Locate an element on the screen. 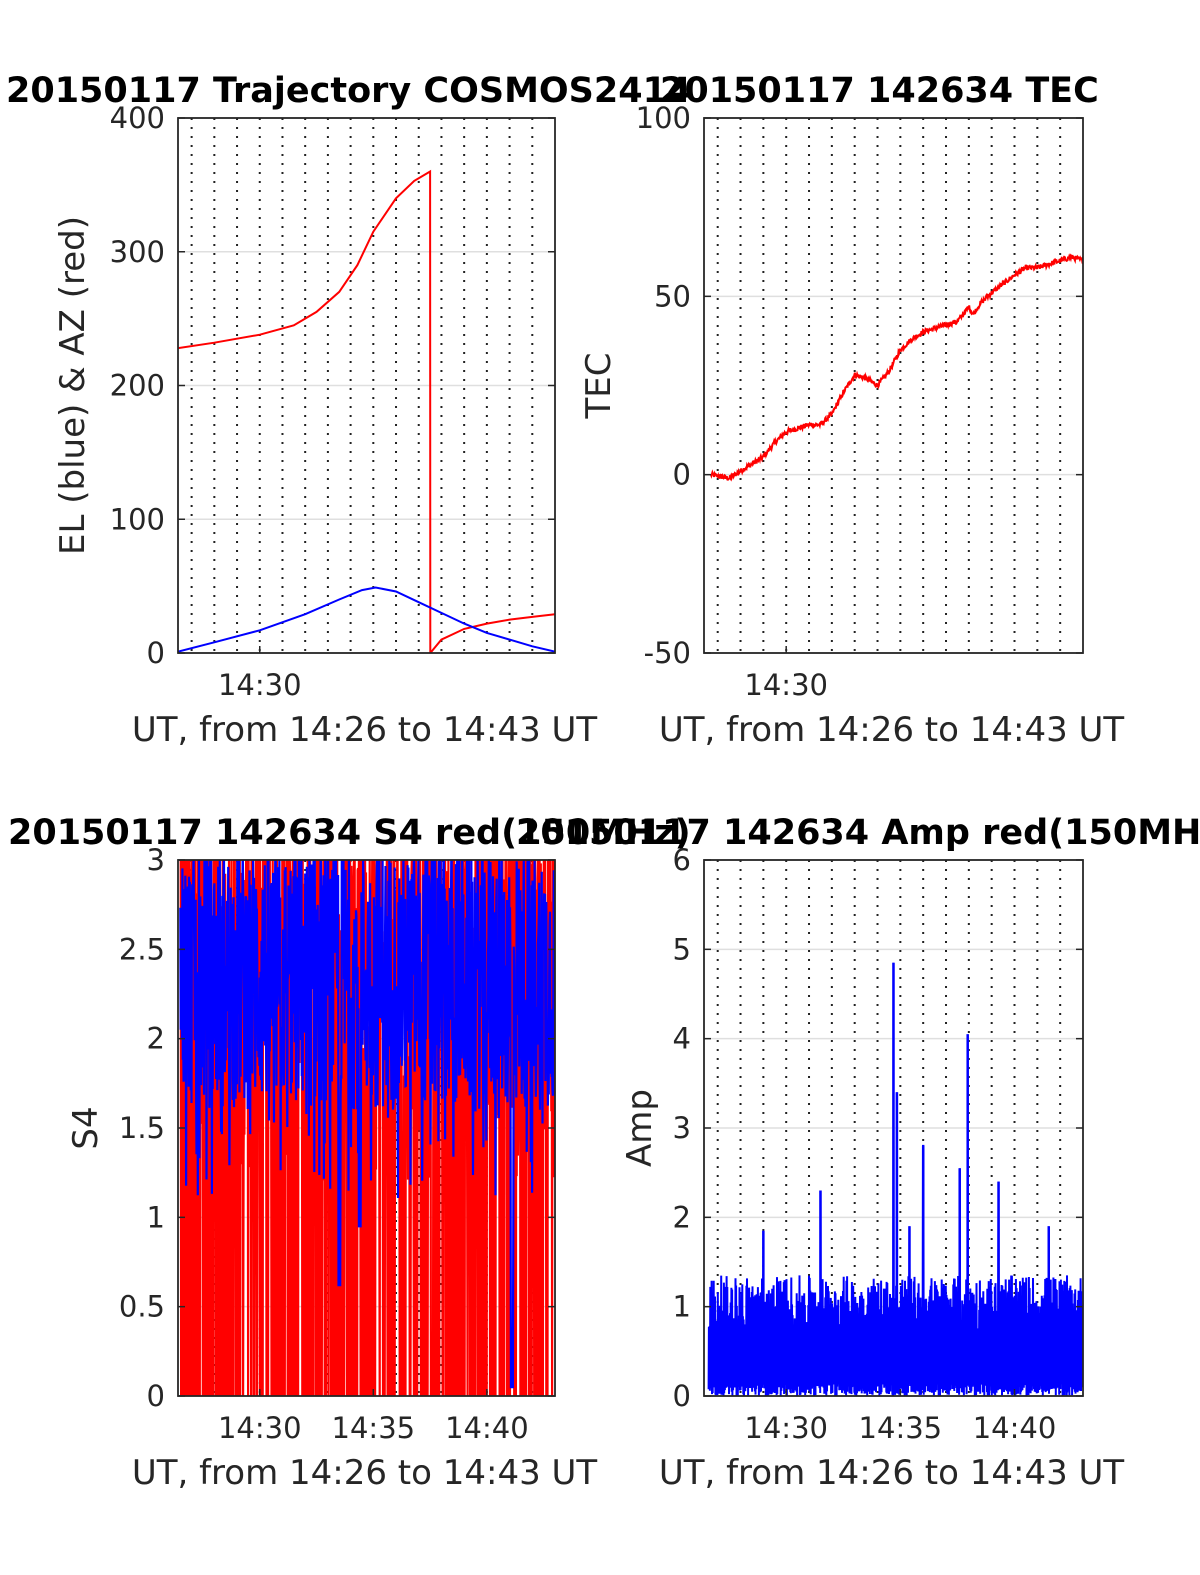 The width and height of the screenshot is (1200, 1575). axes-box is located at coordinates (893, 385).